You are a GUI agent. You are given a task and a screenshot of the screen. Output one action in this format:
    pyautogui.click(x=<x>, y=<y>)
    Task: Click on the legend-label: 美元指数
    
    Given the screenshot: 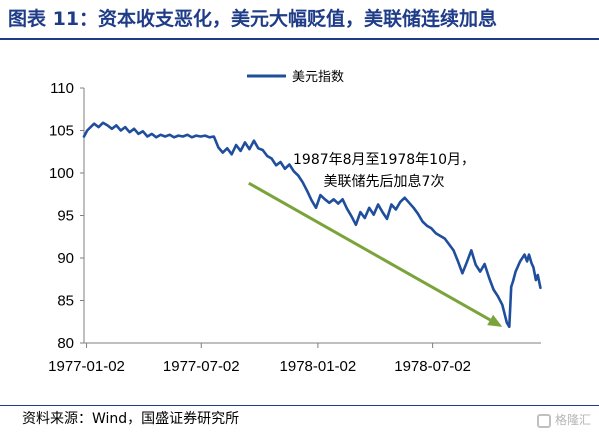 What is the action you would take?
    pyautogui.click(x=318, y=77)
    